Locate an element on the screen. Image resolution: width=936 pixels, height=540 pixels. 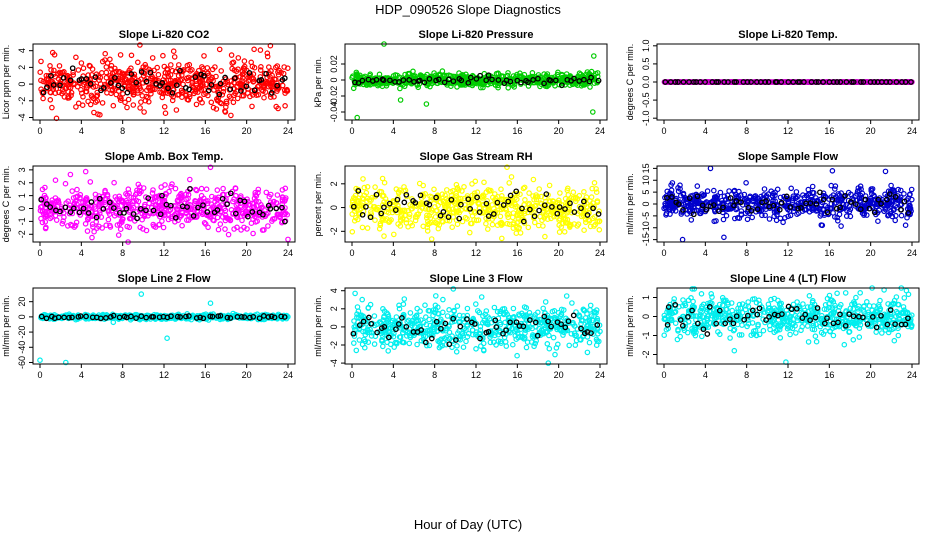
panel-title: Slope Gas Stream RH is located at coordinates (475, 157).